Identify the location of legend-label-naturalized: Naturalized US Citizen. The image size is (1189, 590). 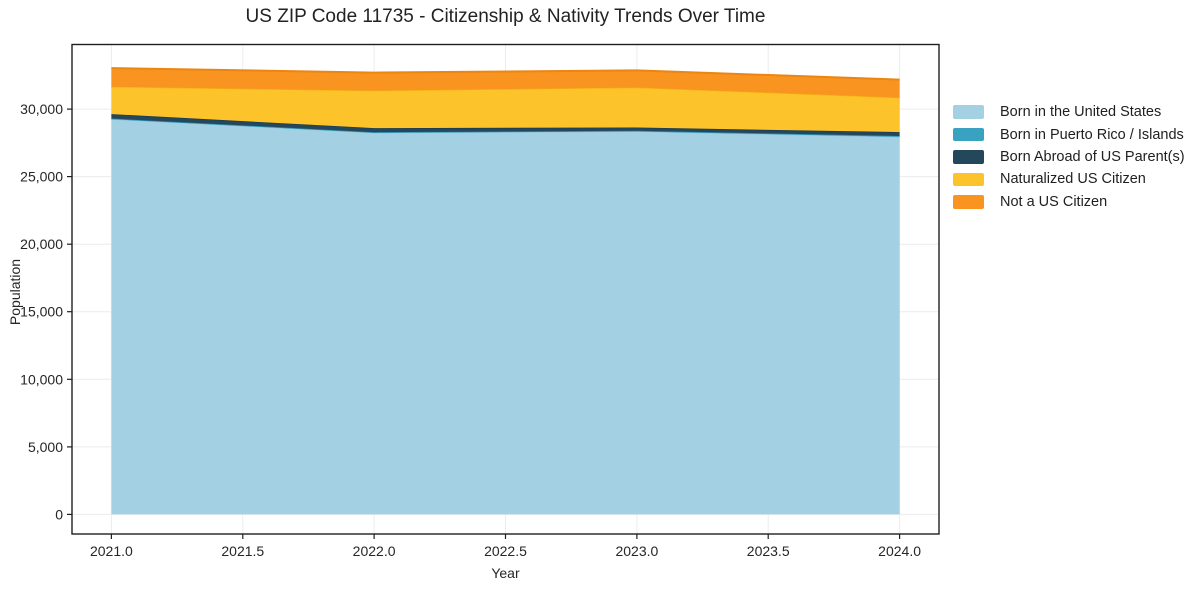
(1073, 179).